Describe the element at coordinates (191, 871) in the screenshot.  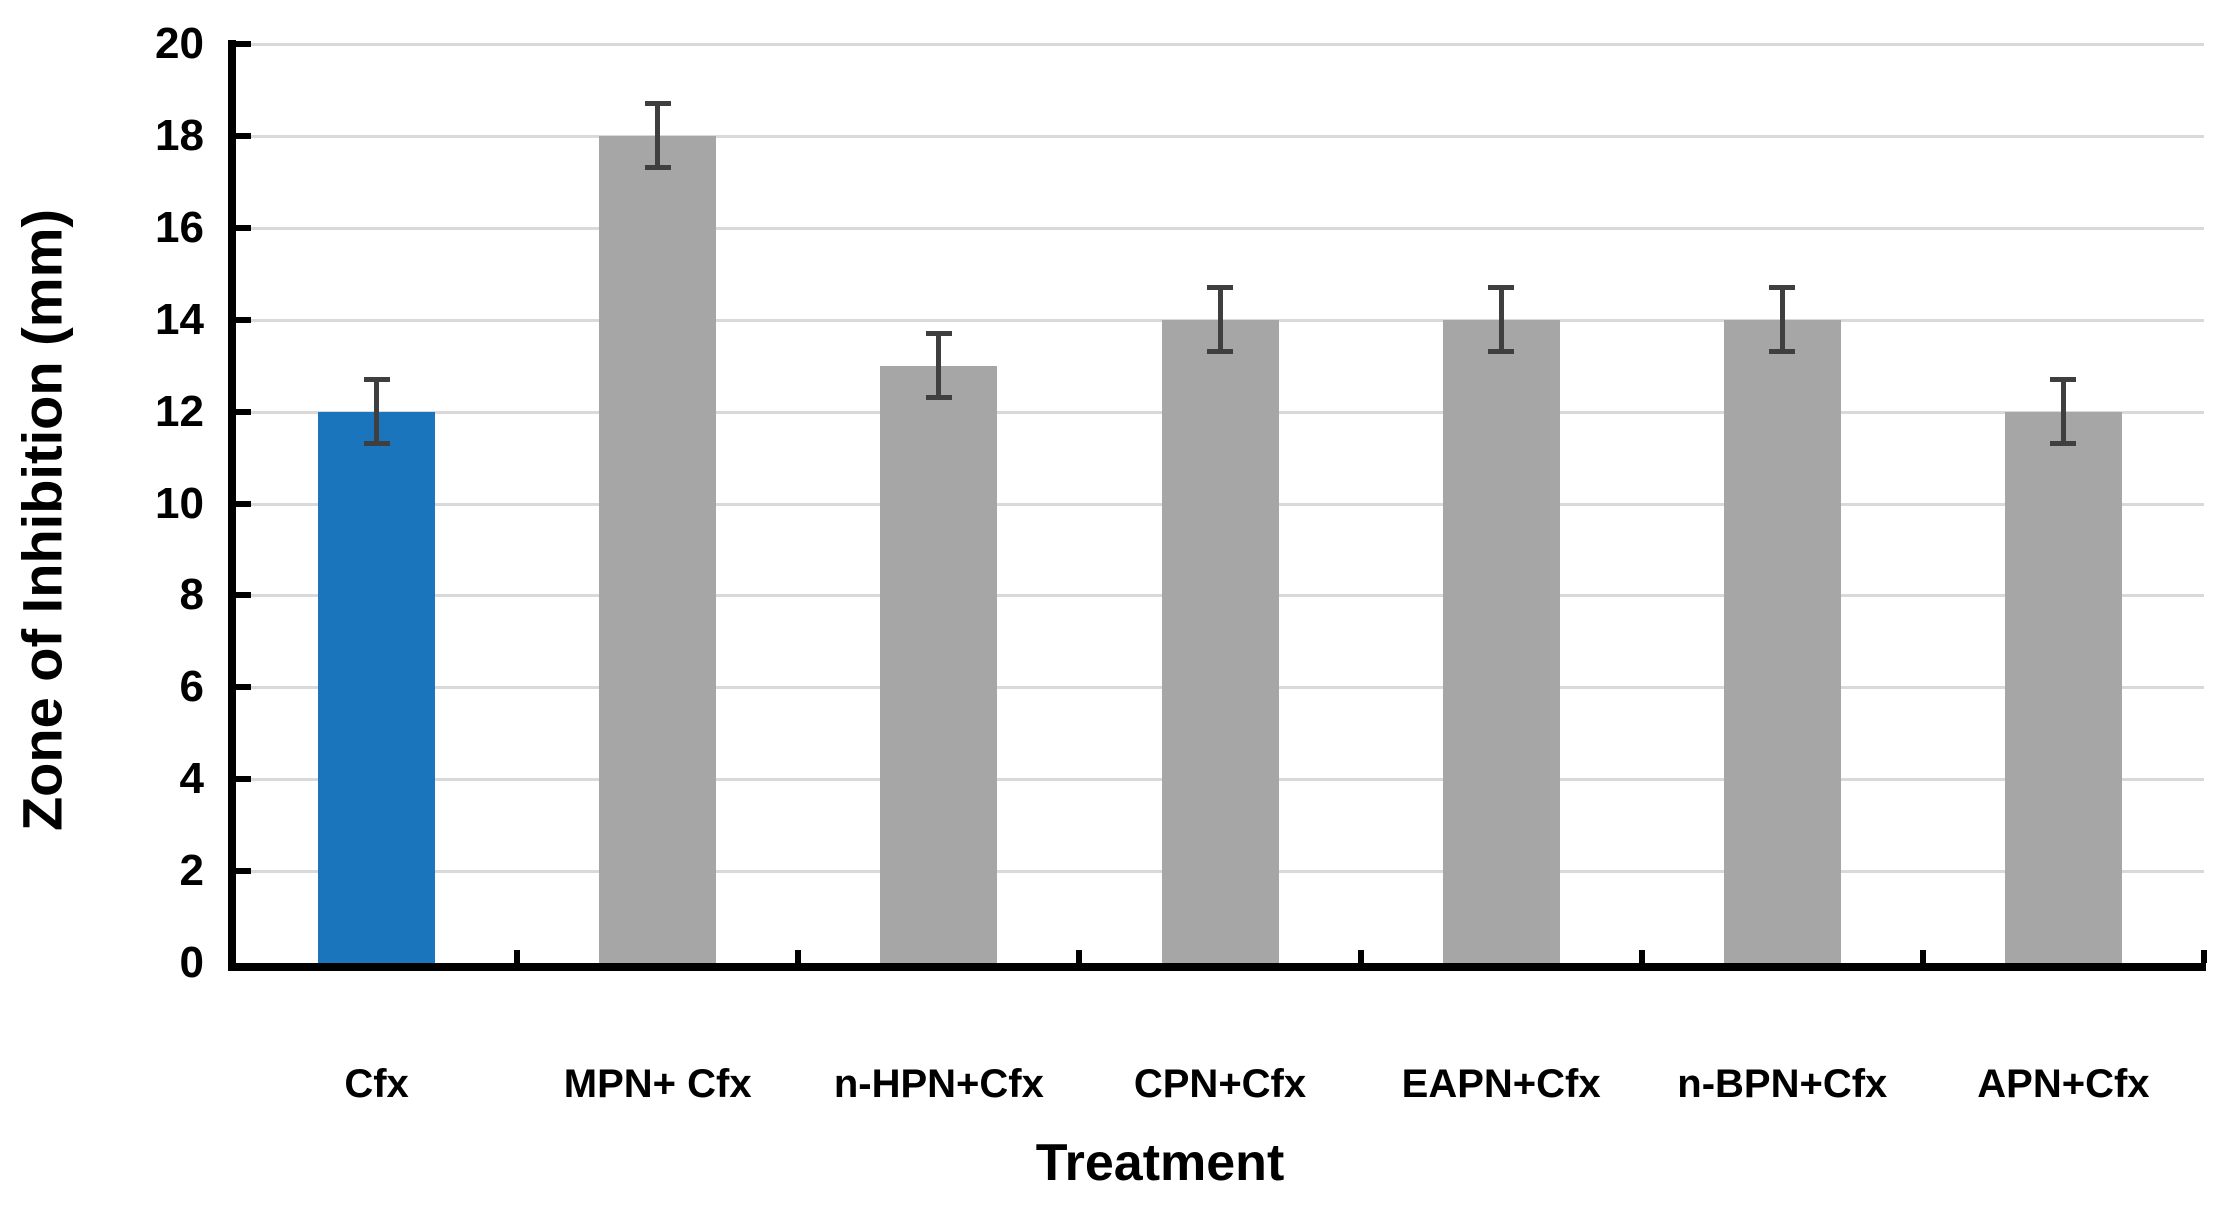
I see `y-axis-tick-label: 2` at that location.